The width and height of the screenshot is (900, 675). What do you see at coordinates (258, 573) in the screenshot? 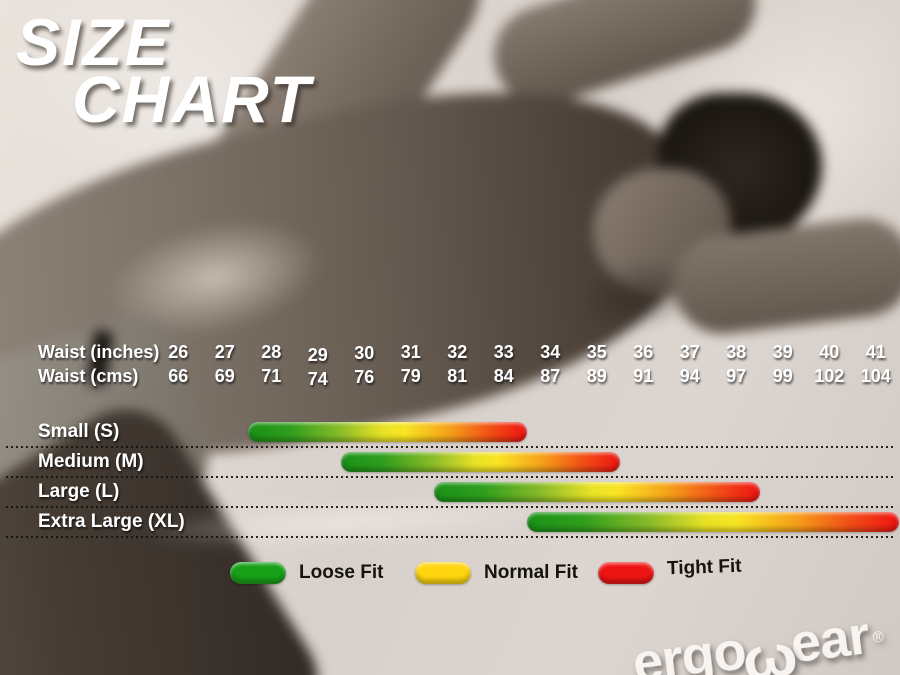
I see `legend-swatch-loose-fit` at bounding box center [258, 573].